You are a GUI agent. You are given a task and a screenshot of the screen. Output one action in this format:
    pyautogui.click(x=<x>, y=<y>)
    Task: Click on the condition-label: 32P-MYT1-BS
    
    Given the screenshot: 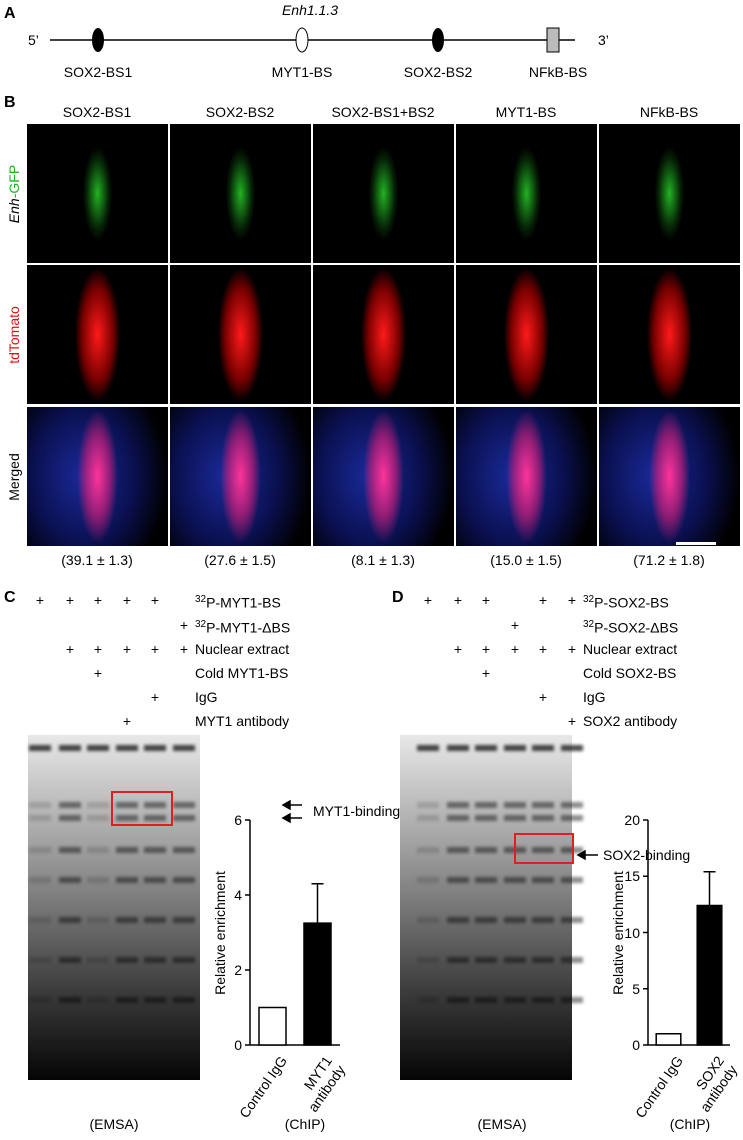 What is the action you would take?
    pyautogui.click(x=238, y=601)
    